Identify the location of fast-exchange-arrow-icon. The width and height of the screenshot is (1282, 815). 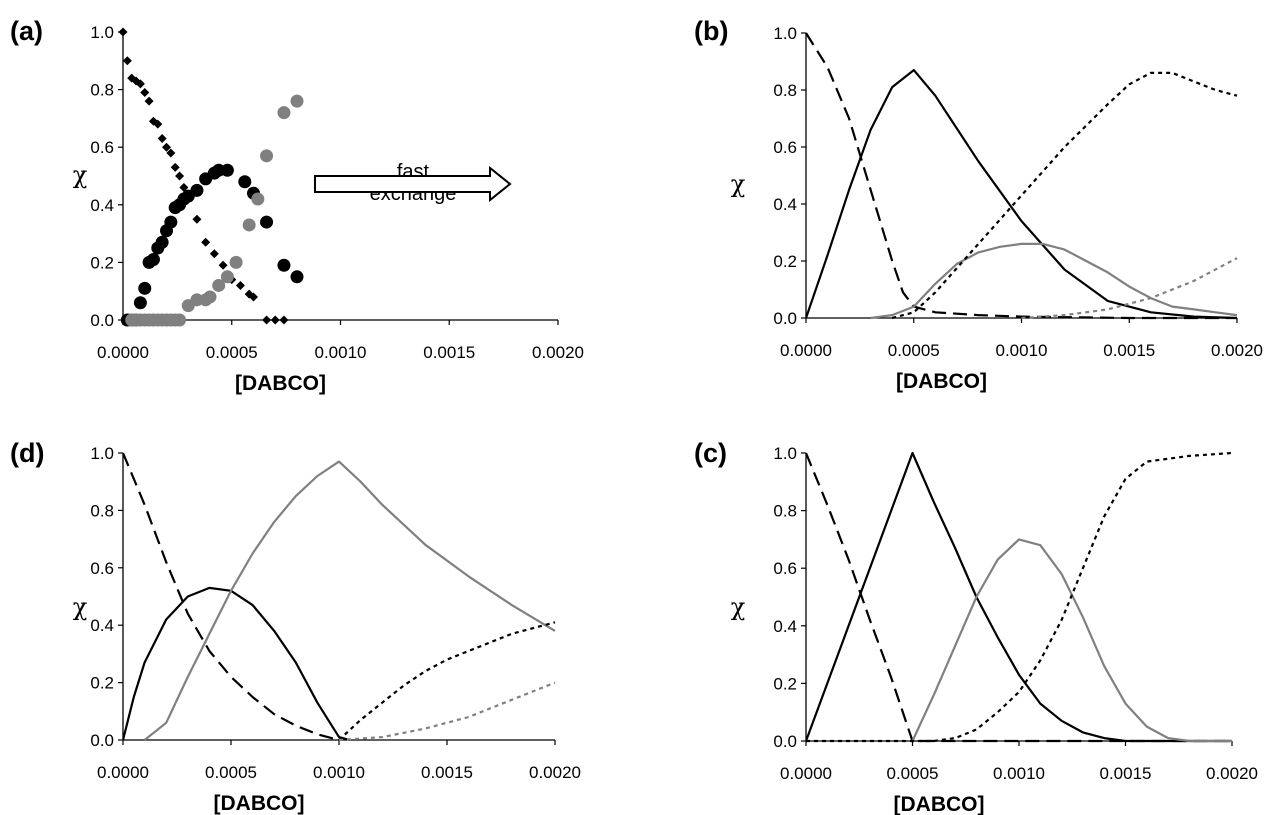
(413, 184).